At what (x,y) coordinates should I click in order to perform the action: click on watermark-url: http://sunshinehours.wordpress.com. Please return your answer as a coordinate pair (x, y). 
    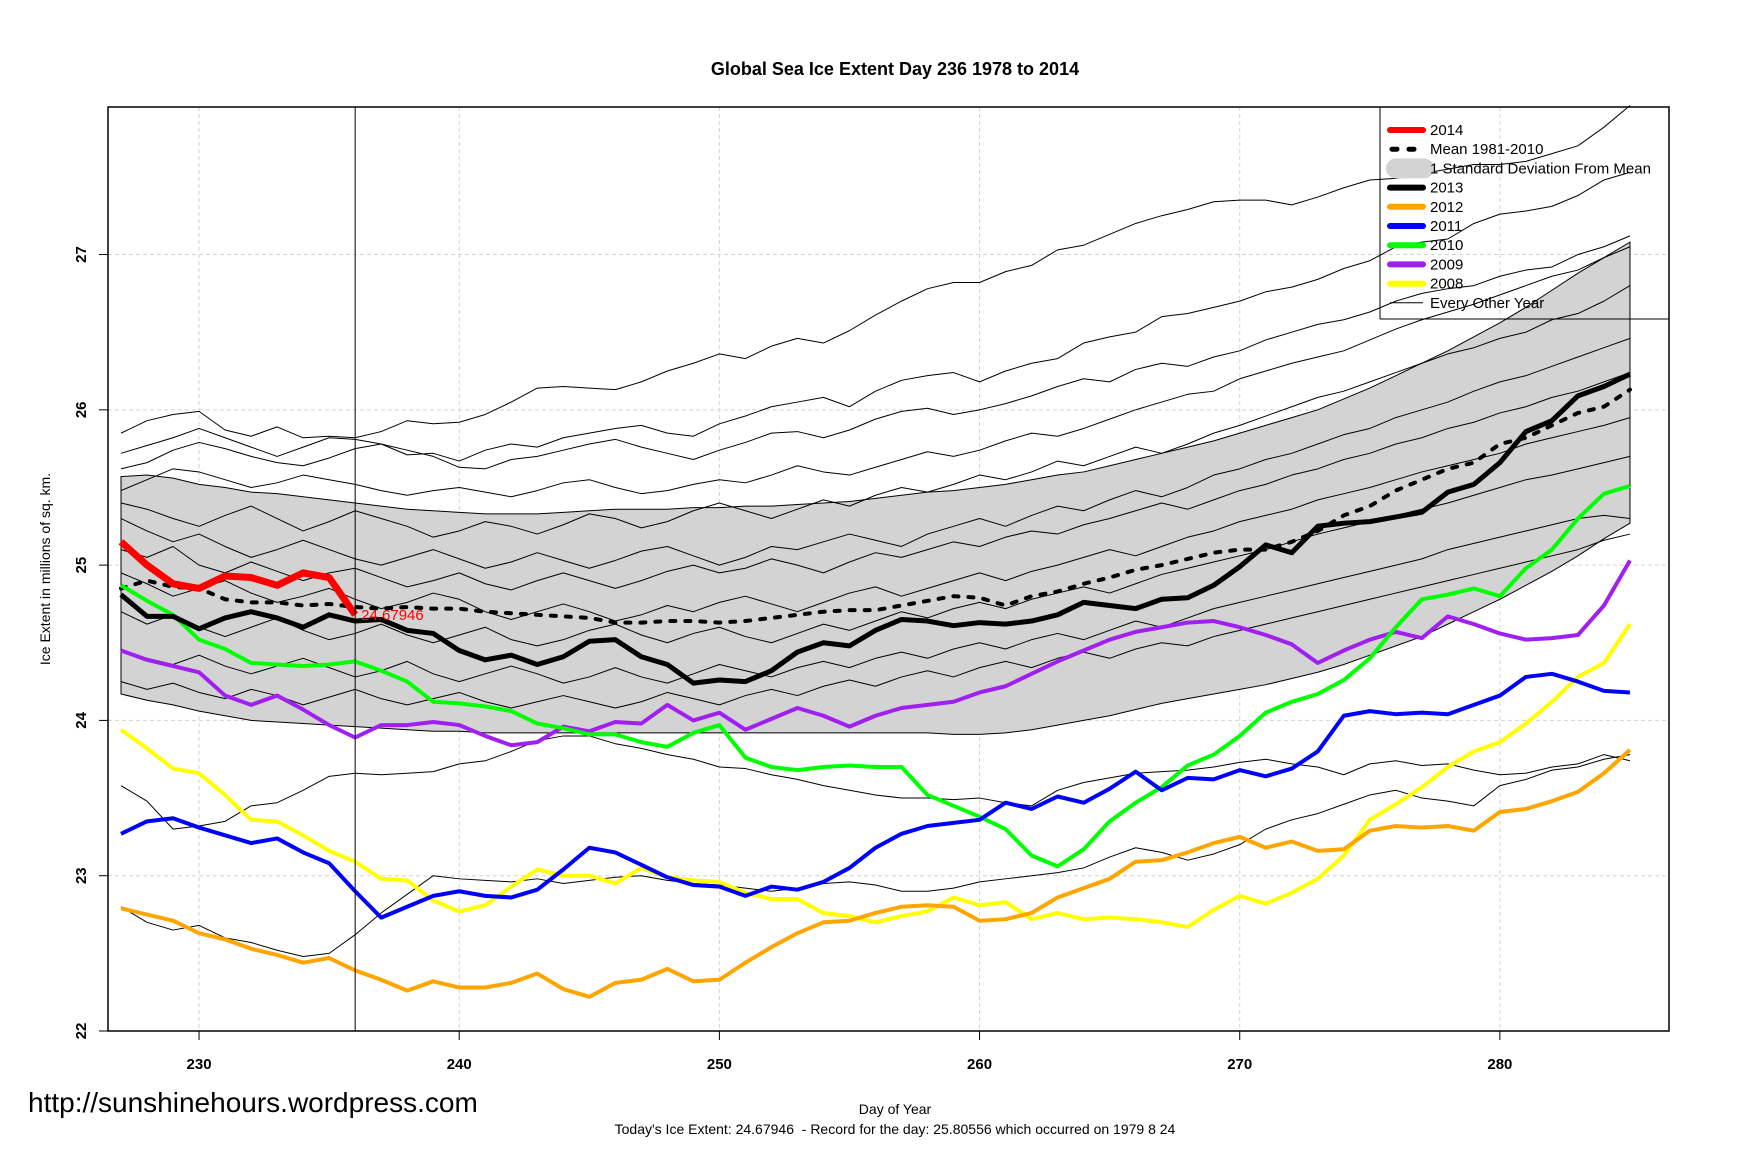
    Looking at the image, I should click on (253, 1102).